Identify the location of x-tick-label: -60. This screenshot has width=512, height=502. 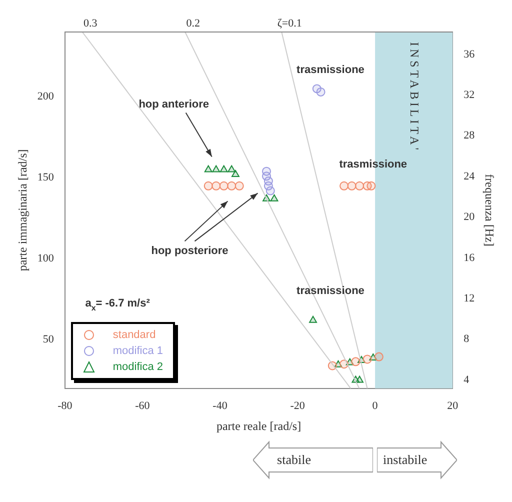
(142, 406).